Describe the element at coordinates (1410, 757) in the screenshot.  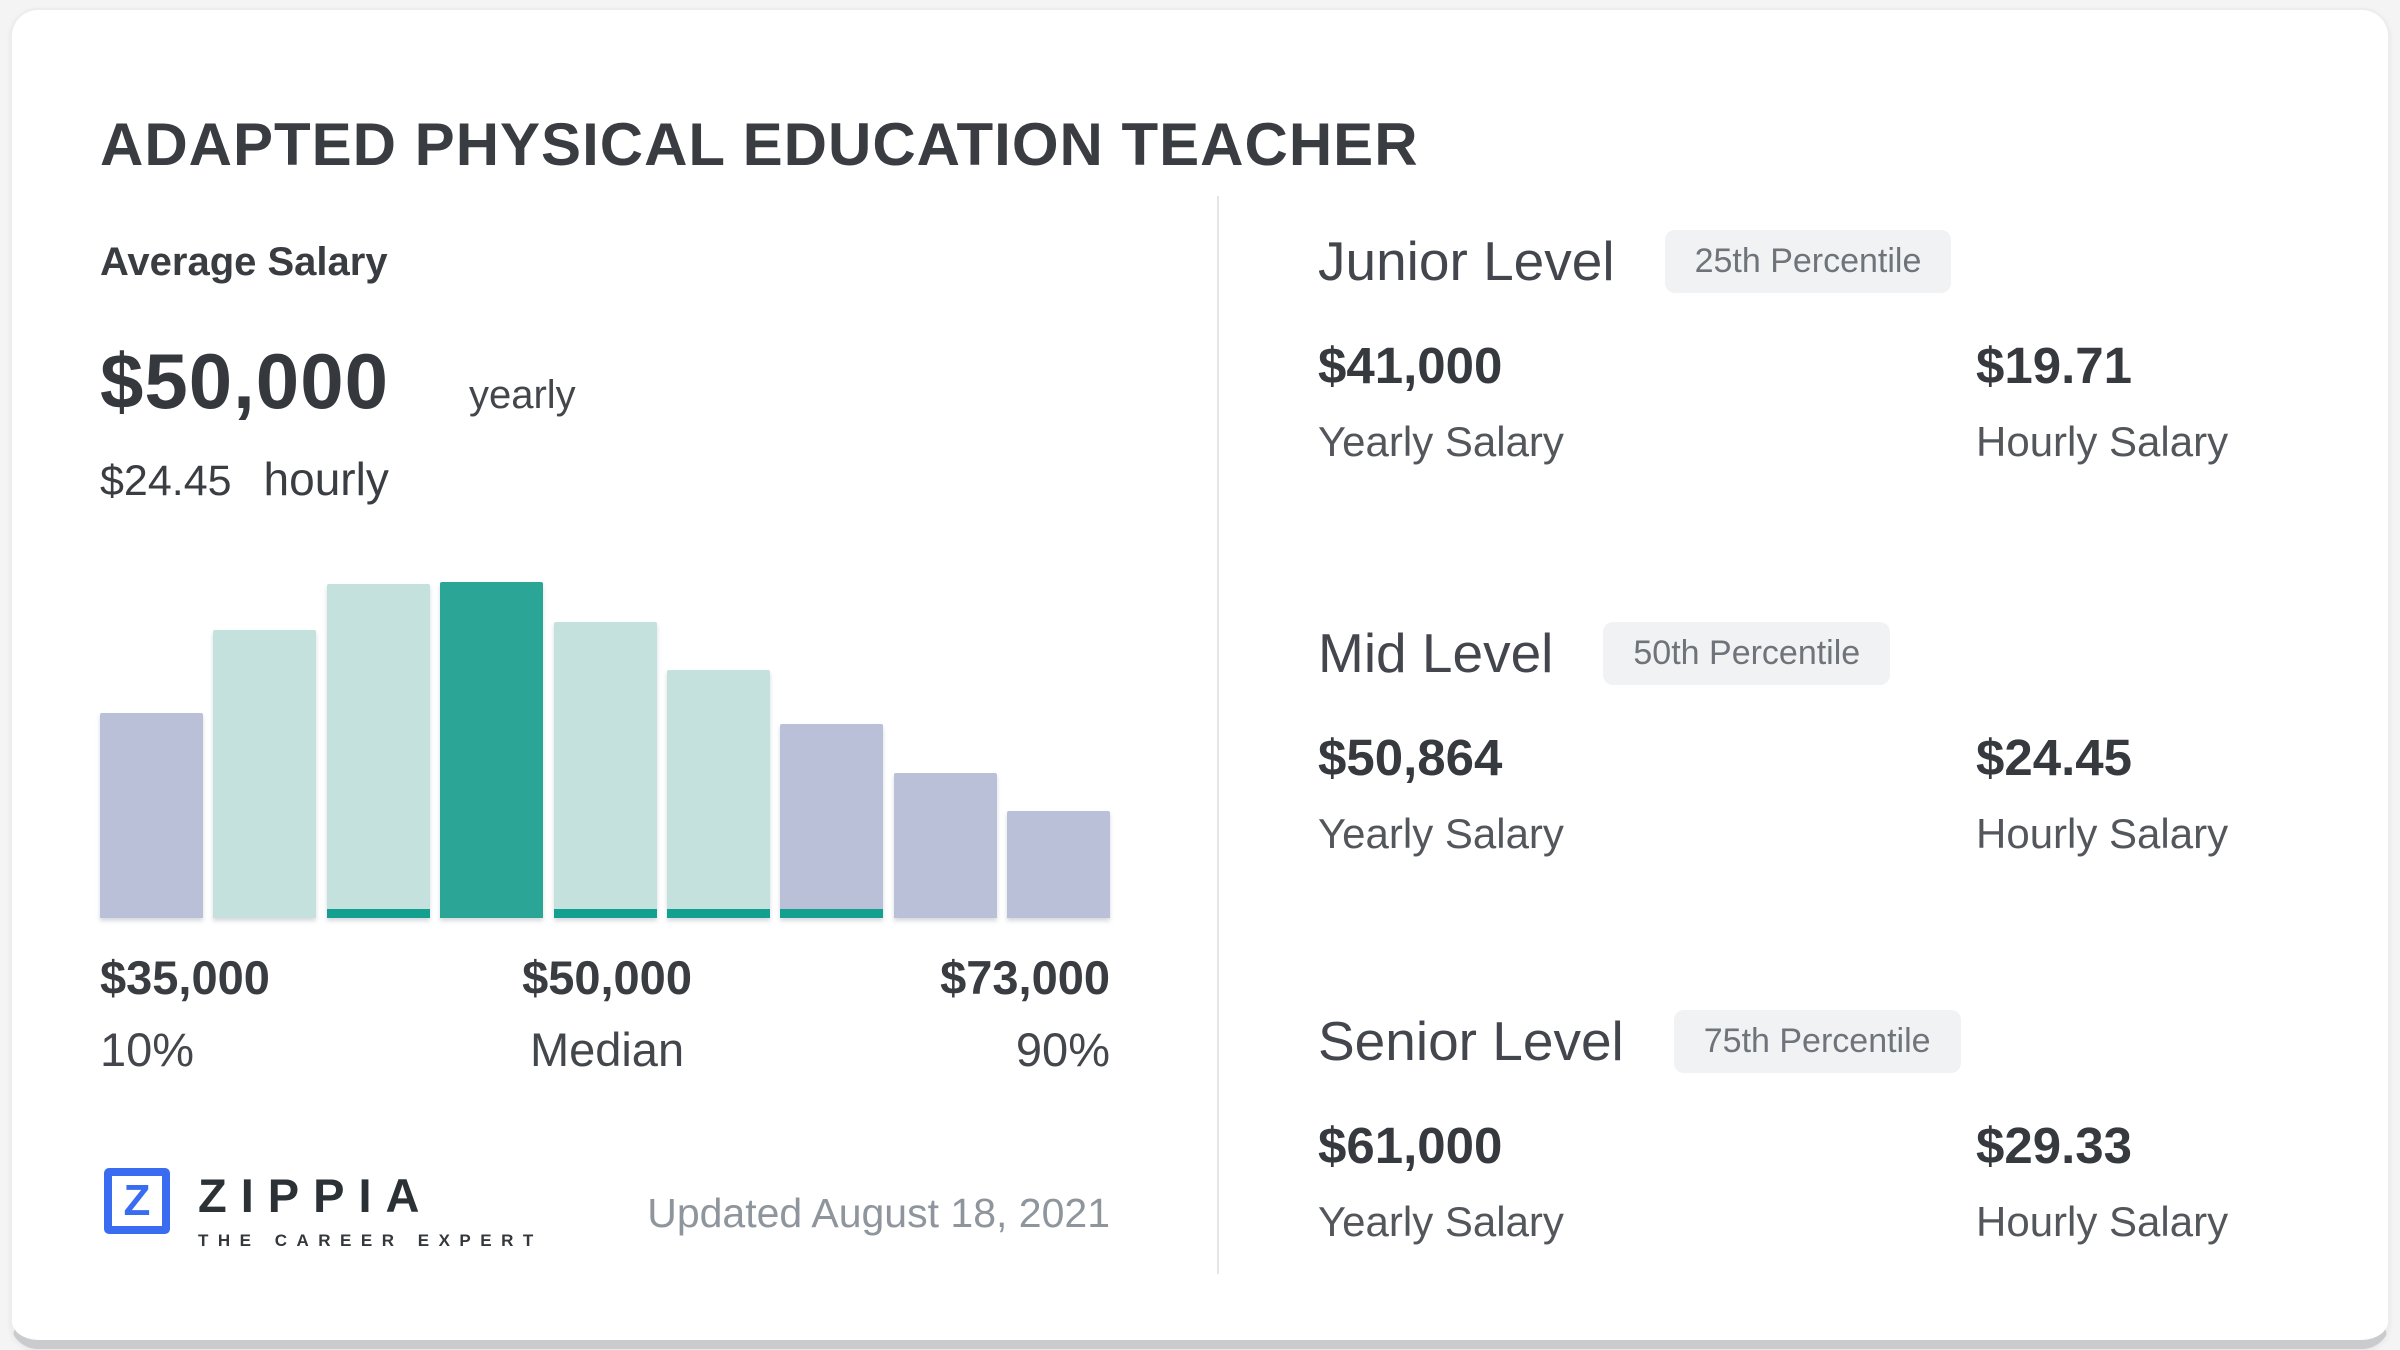
I see `yearly-salary-value: $50,864` at that location.